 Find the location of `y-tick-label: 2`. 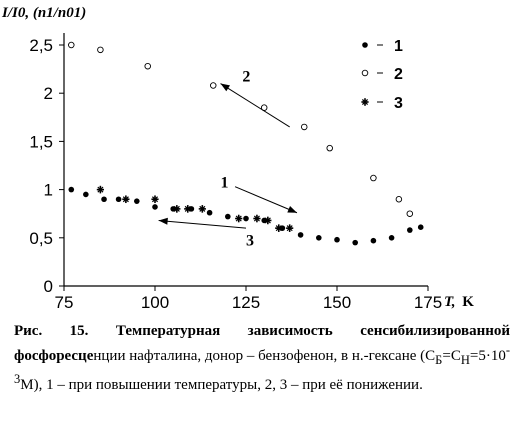

y-tick-label: 2 is located at coordinates (48, 93).